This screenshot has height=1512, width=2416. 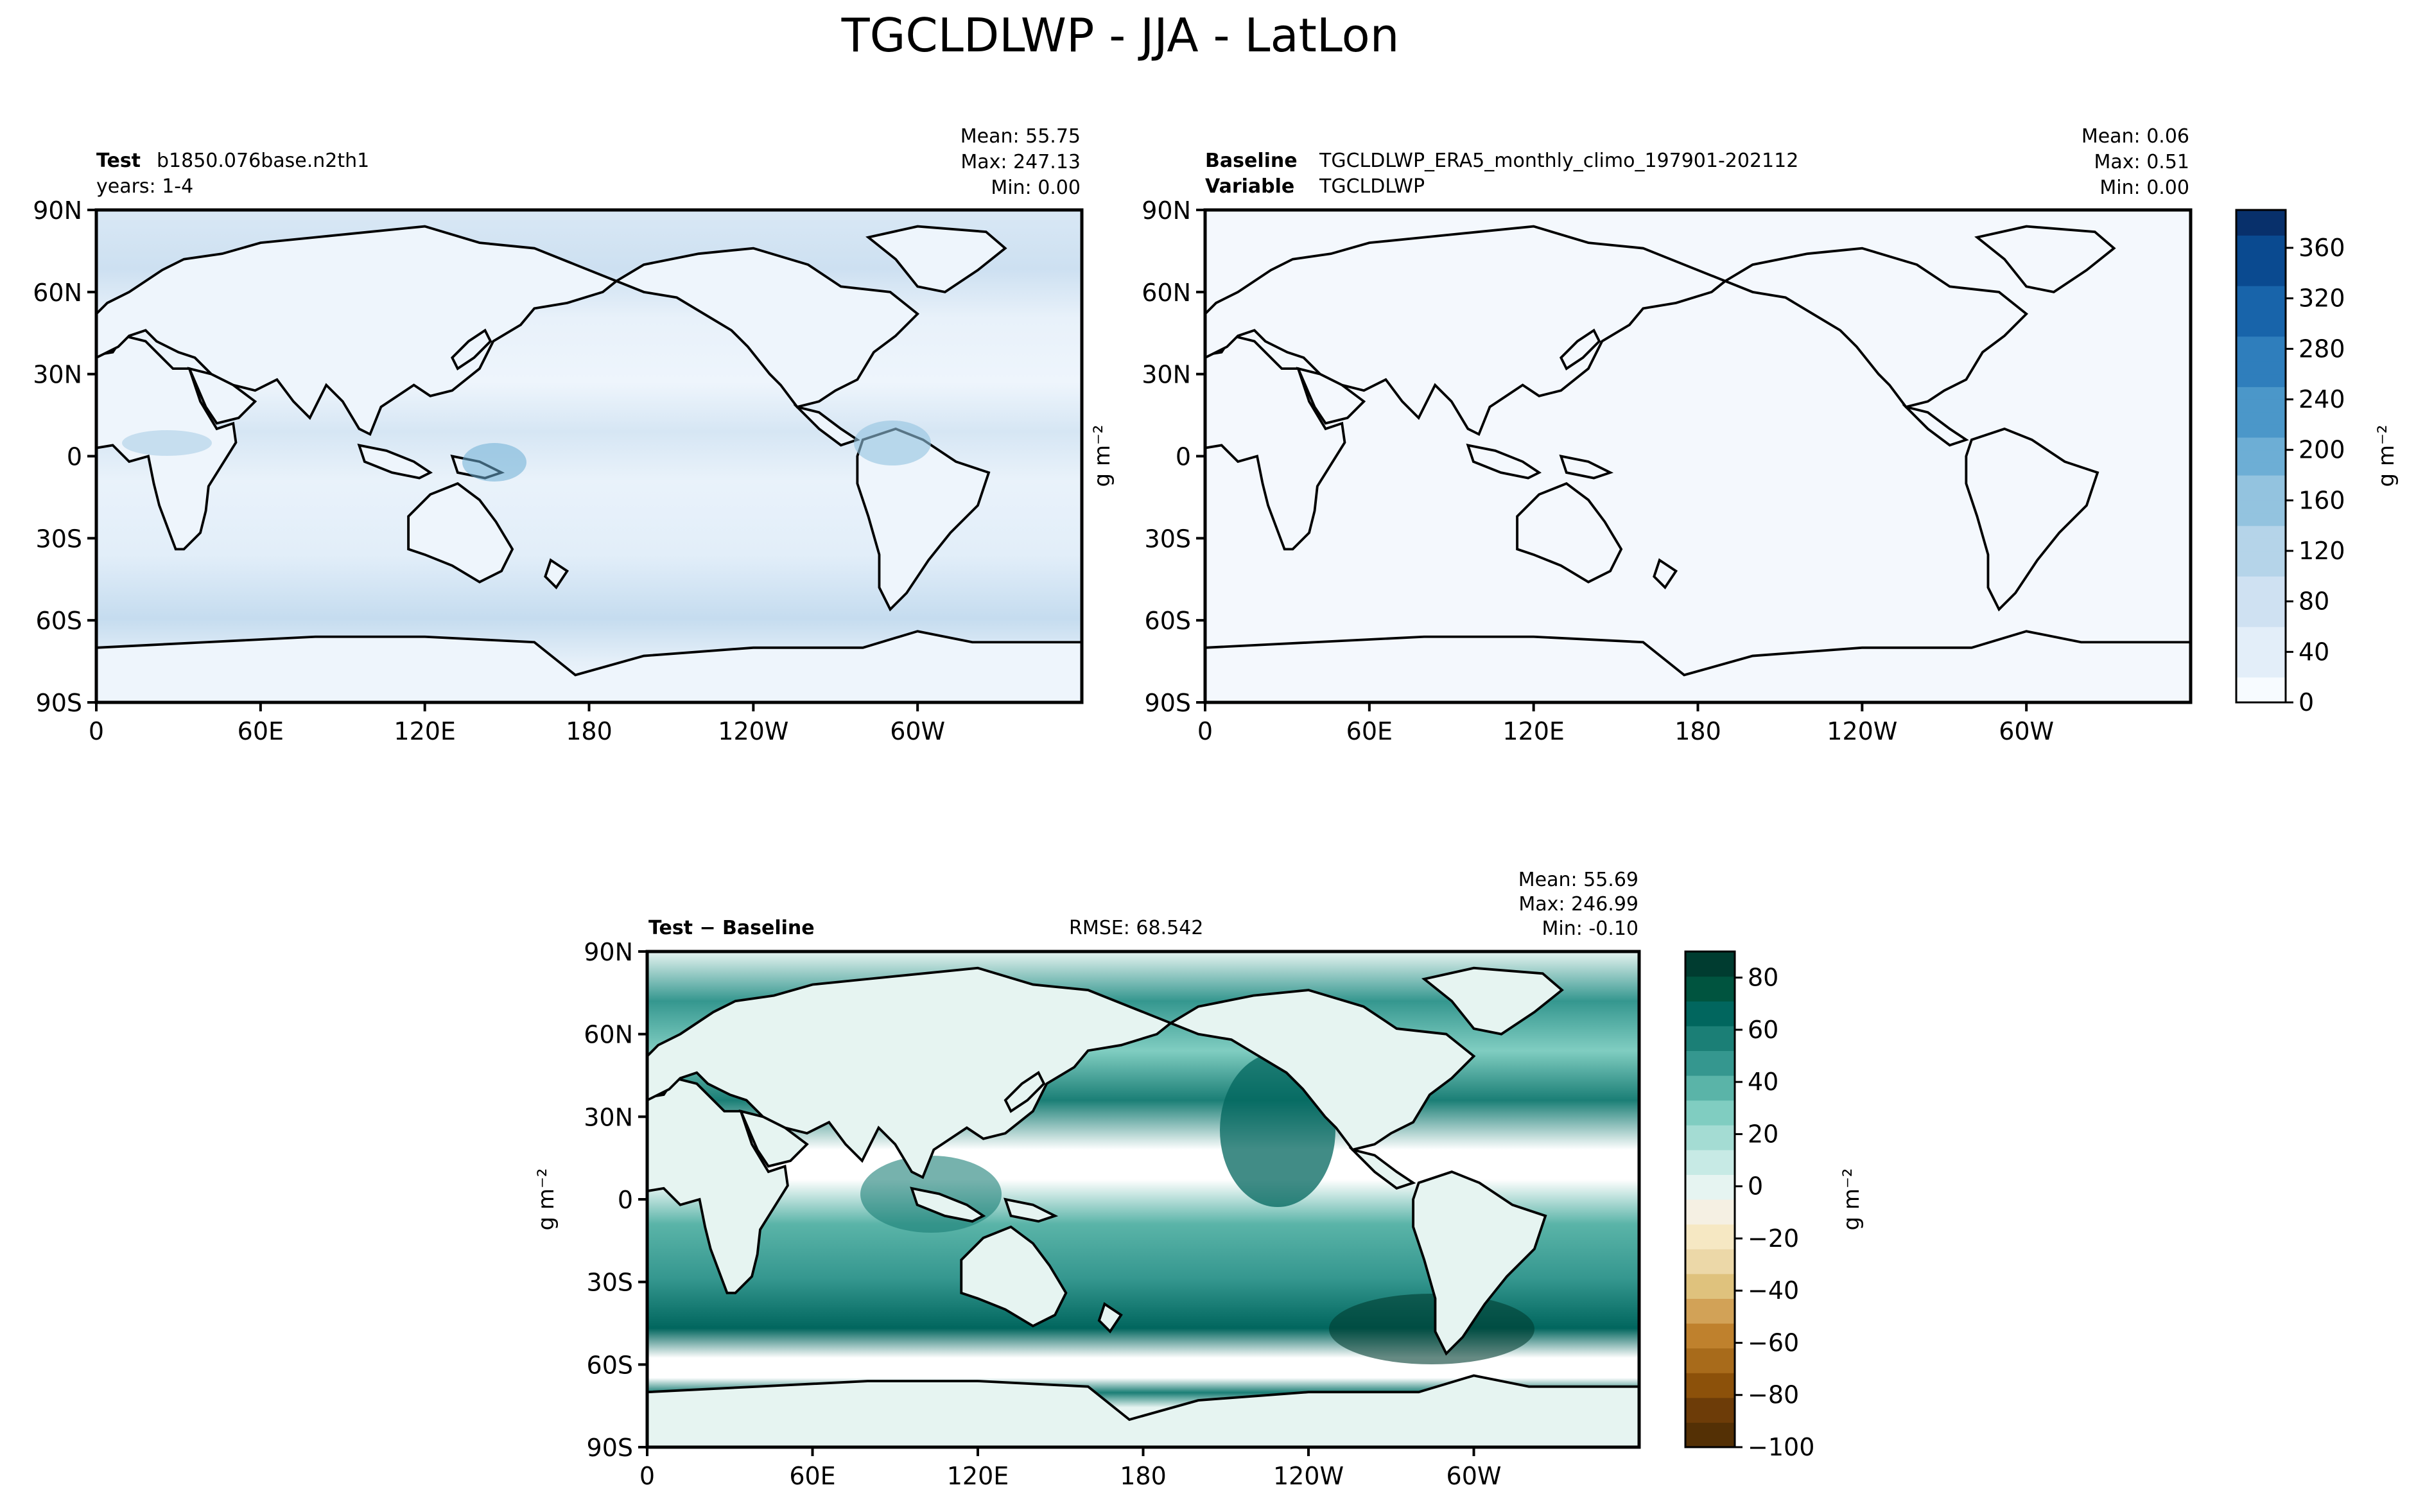 What do you see at coordinates (1143, 1476) in the screenshot?
I see `diff-xtick-label: 180` at bounding box center [1143, 1476].